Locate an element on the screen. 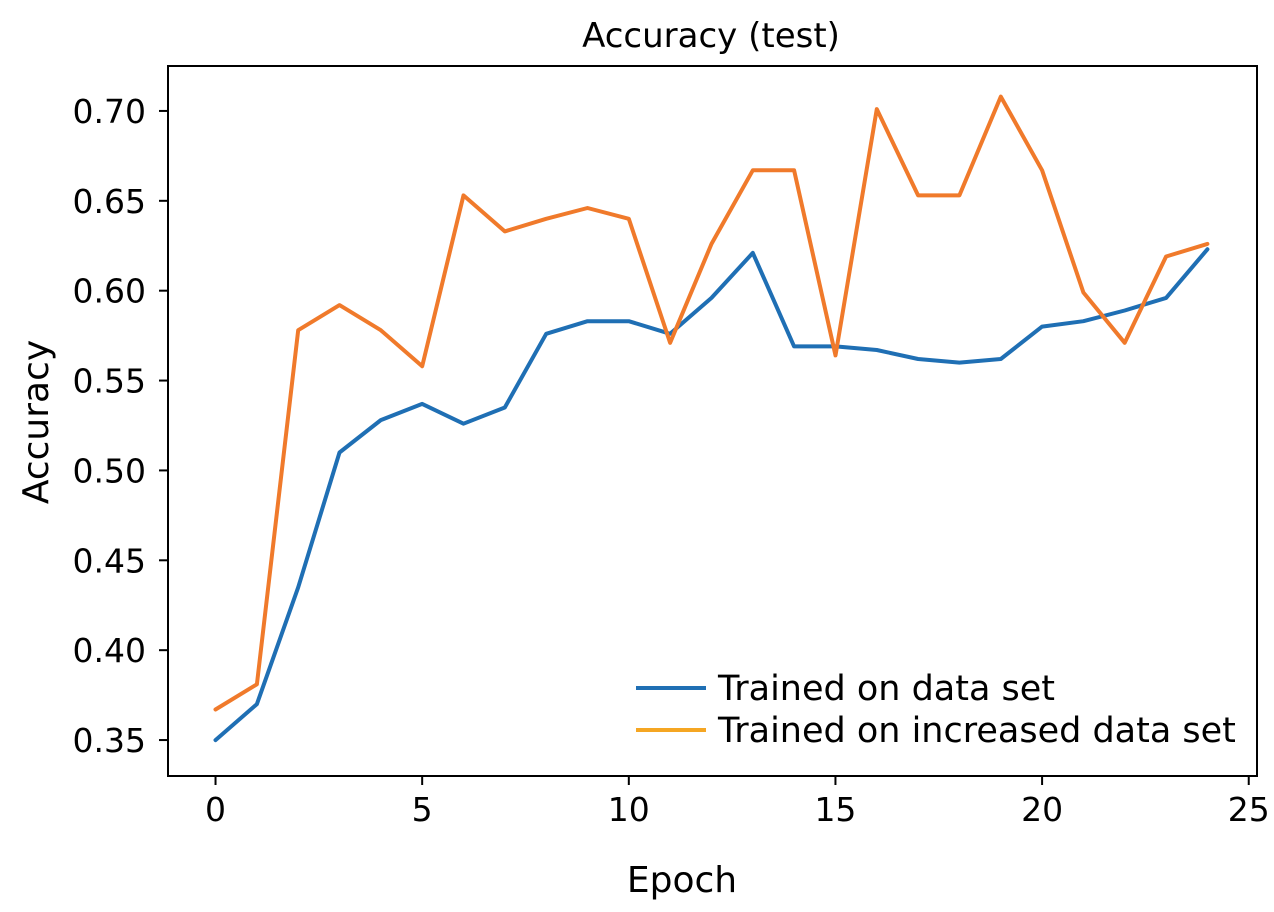 Image resolution: width=1274 pixels, height=912 pixels. legend-label-2: Trained on increased data set is located at coordinates (976, 731).